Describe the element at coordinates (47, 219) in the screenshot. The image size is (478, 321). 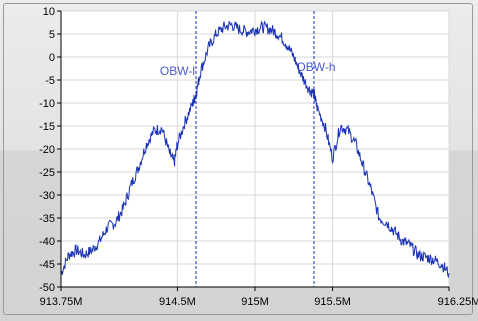
I see `y-tick-label: -35` at that location.